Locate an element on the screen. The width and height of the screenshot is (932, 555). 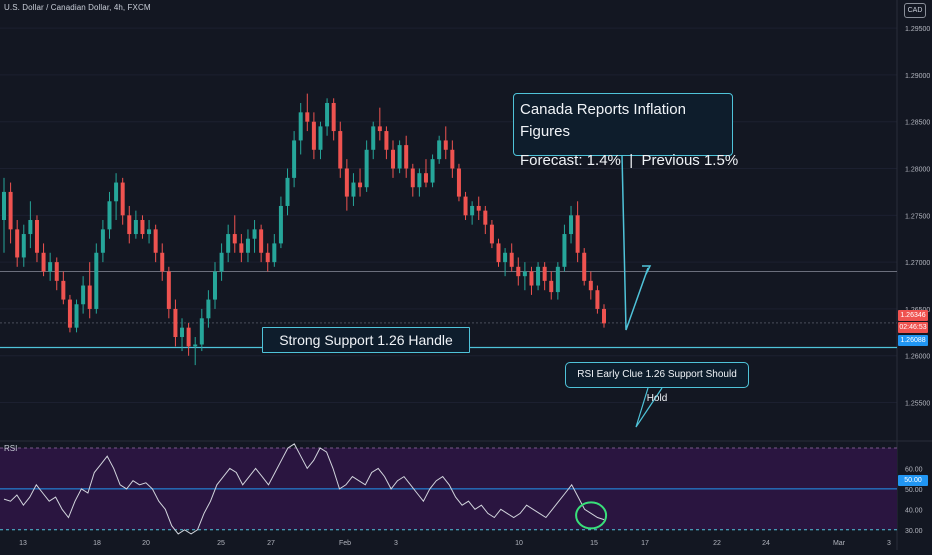
x-tick-label: 18 is located at coordinates (97, 543).